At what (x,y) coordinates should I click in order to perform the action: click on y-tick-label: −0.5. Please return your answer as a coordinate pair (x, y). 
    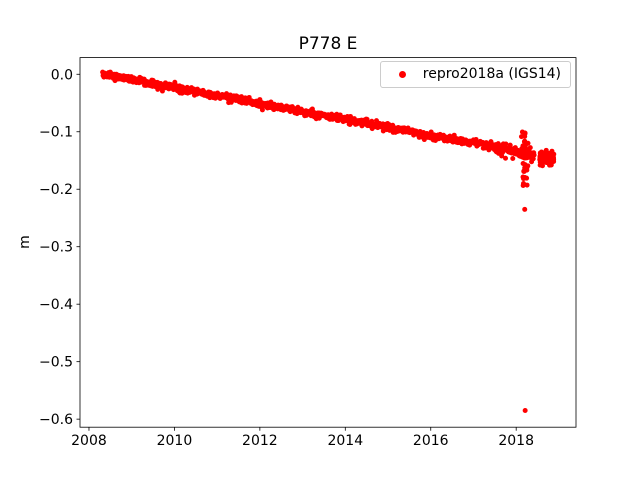
    Looking at the image, I should click on (56, 363).